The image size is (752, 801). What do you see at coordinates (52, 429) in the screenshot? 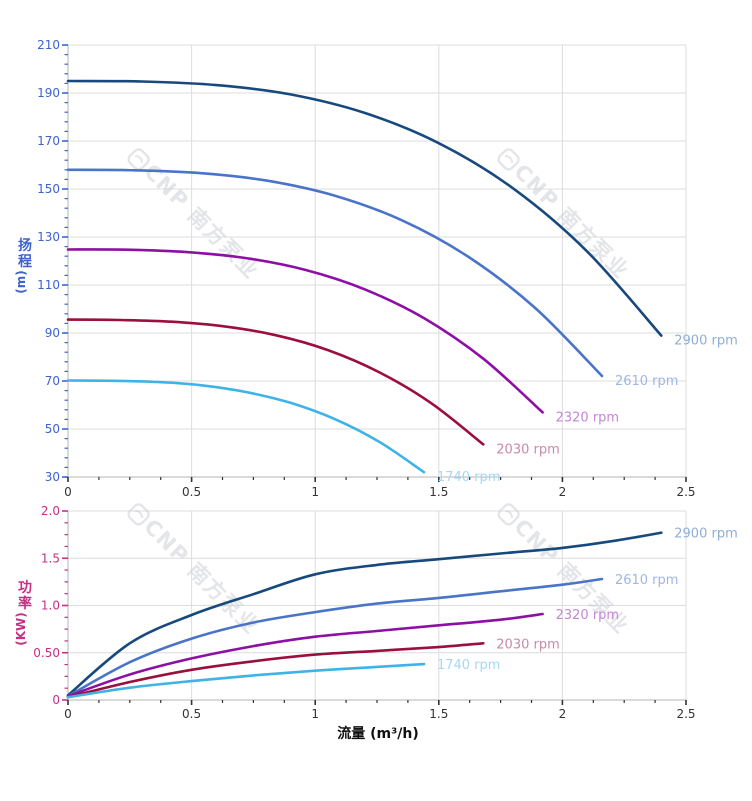
I see `y-tick-label: 50` at bounding box center [52, 429].